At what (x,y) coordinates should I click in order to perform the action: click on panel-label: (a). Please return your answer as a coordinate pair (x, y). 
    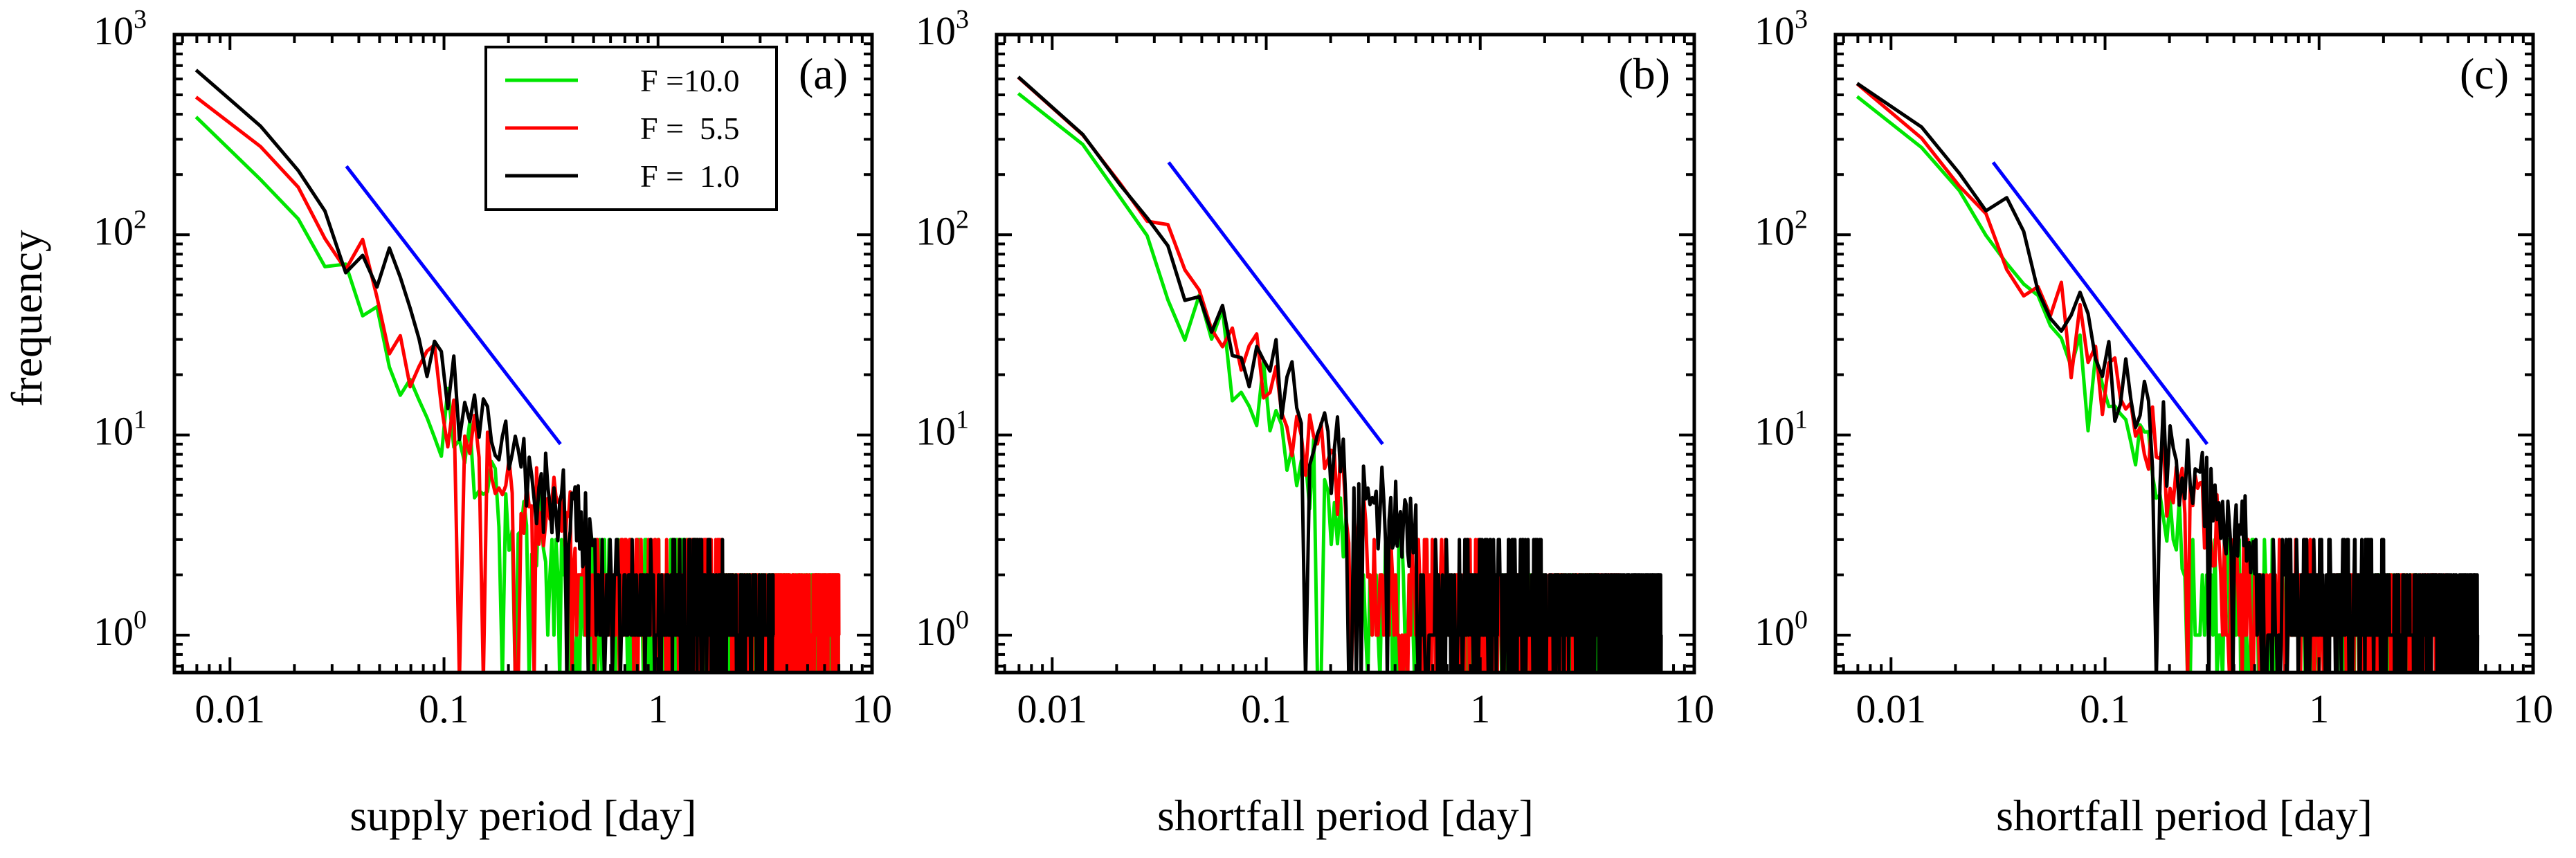
    Looking at the image, I should click on (823, 73).